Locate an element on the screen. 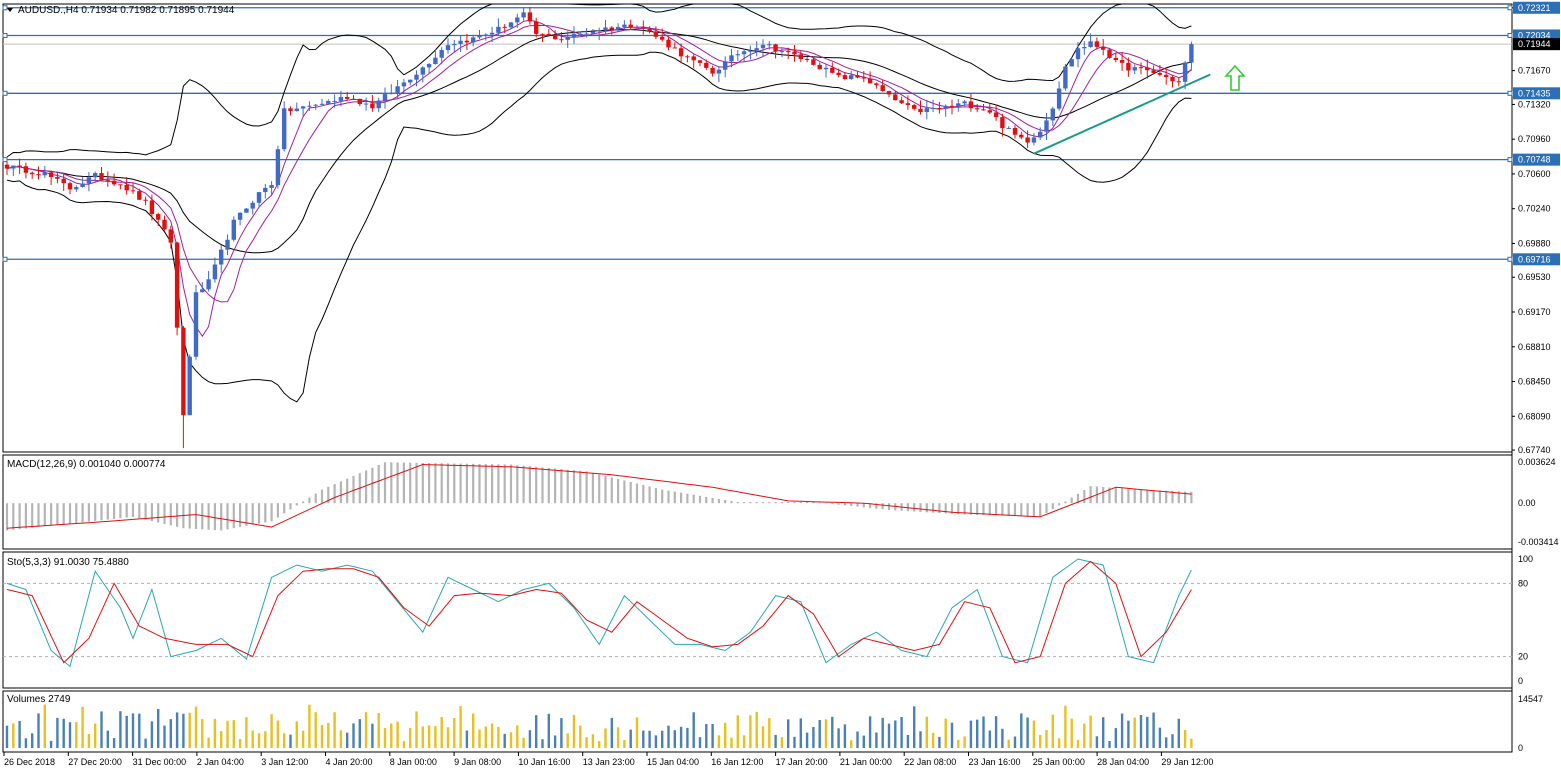 This screenshot has width=1561, height=777. buy-arrow-icon is located at coordinates (1235, 77).